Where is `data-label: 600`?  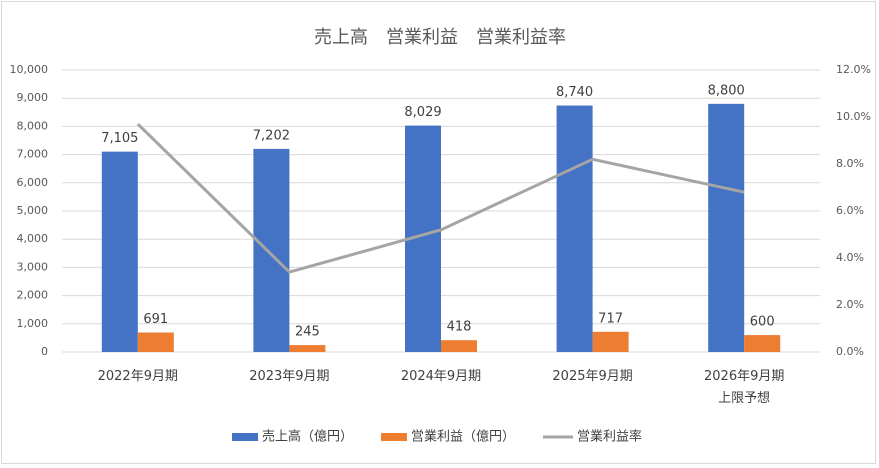 data-label: 600 is located at coordinates (762, 322).